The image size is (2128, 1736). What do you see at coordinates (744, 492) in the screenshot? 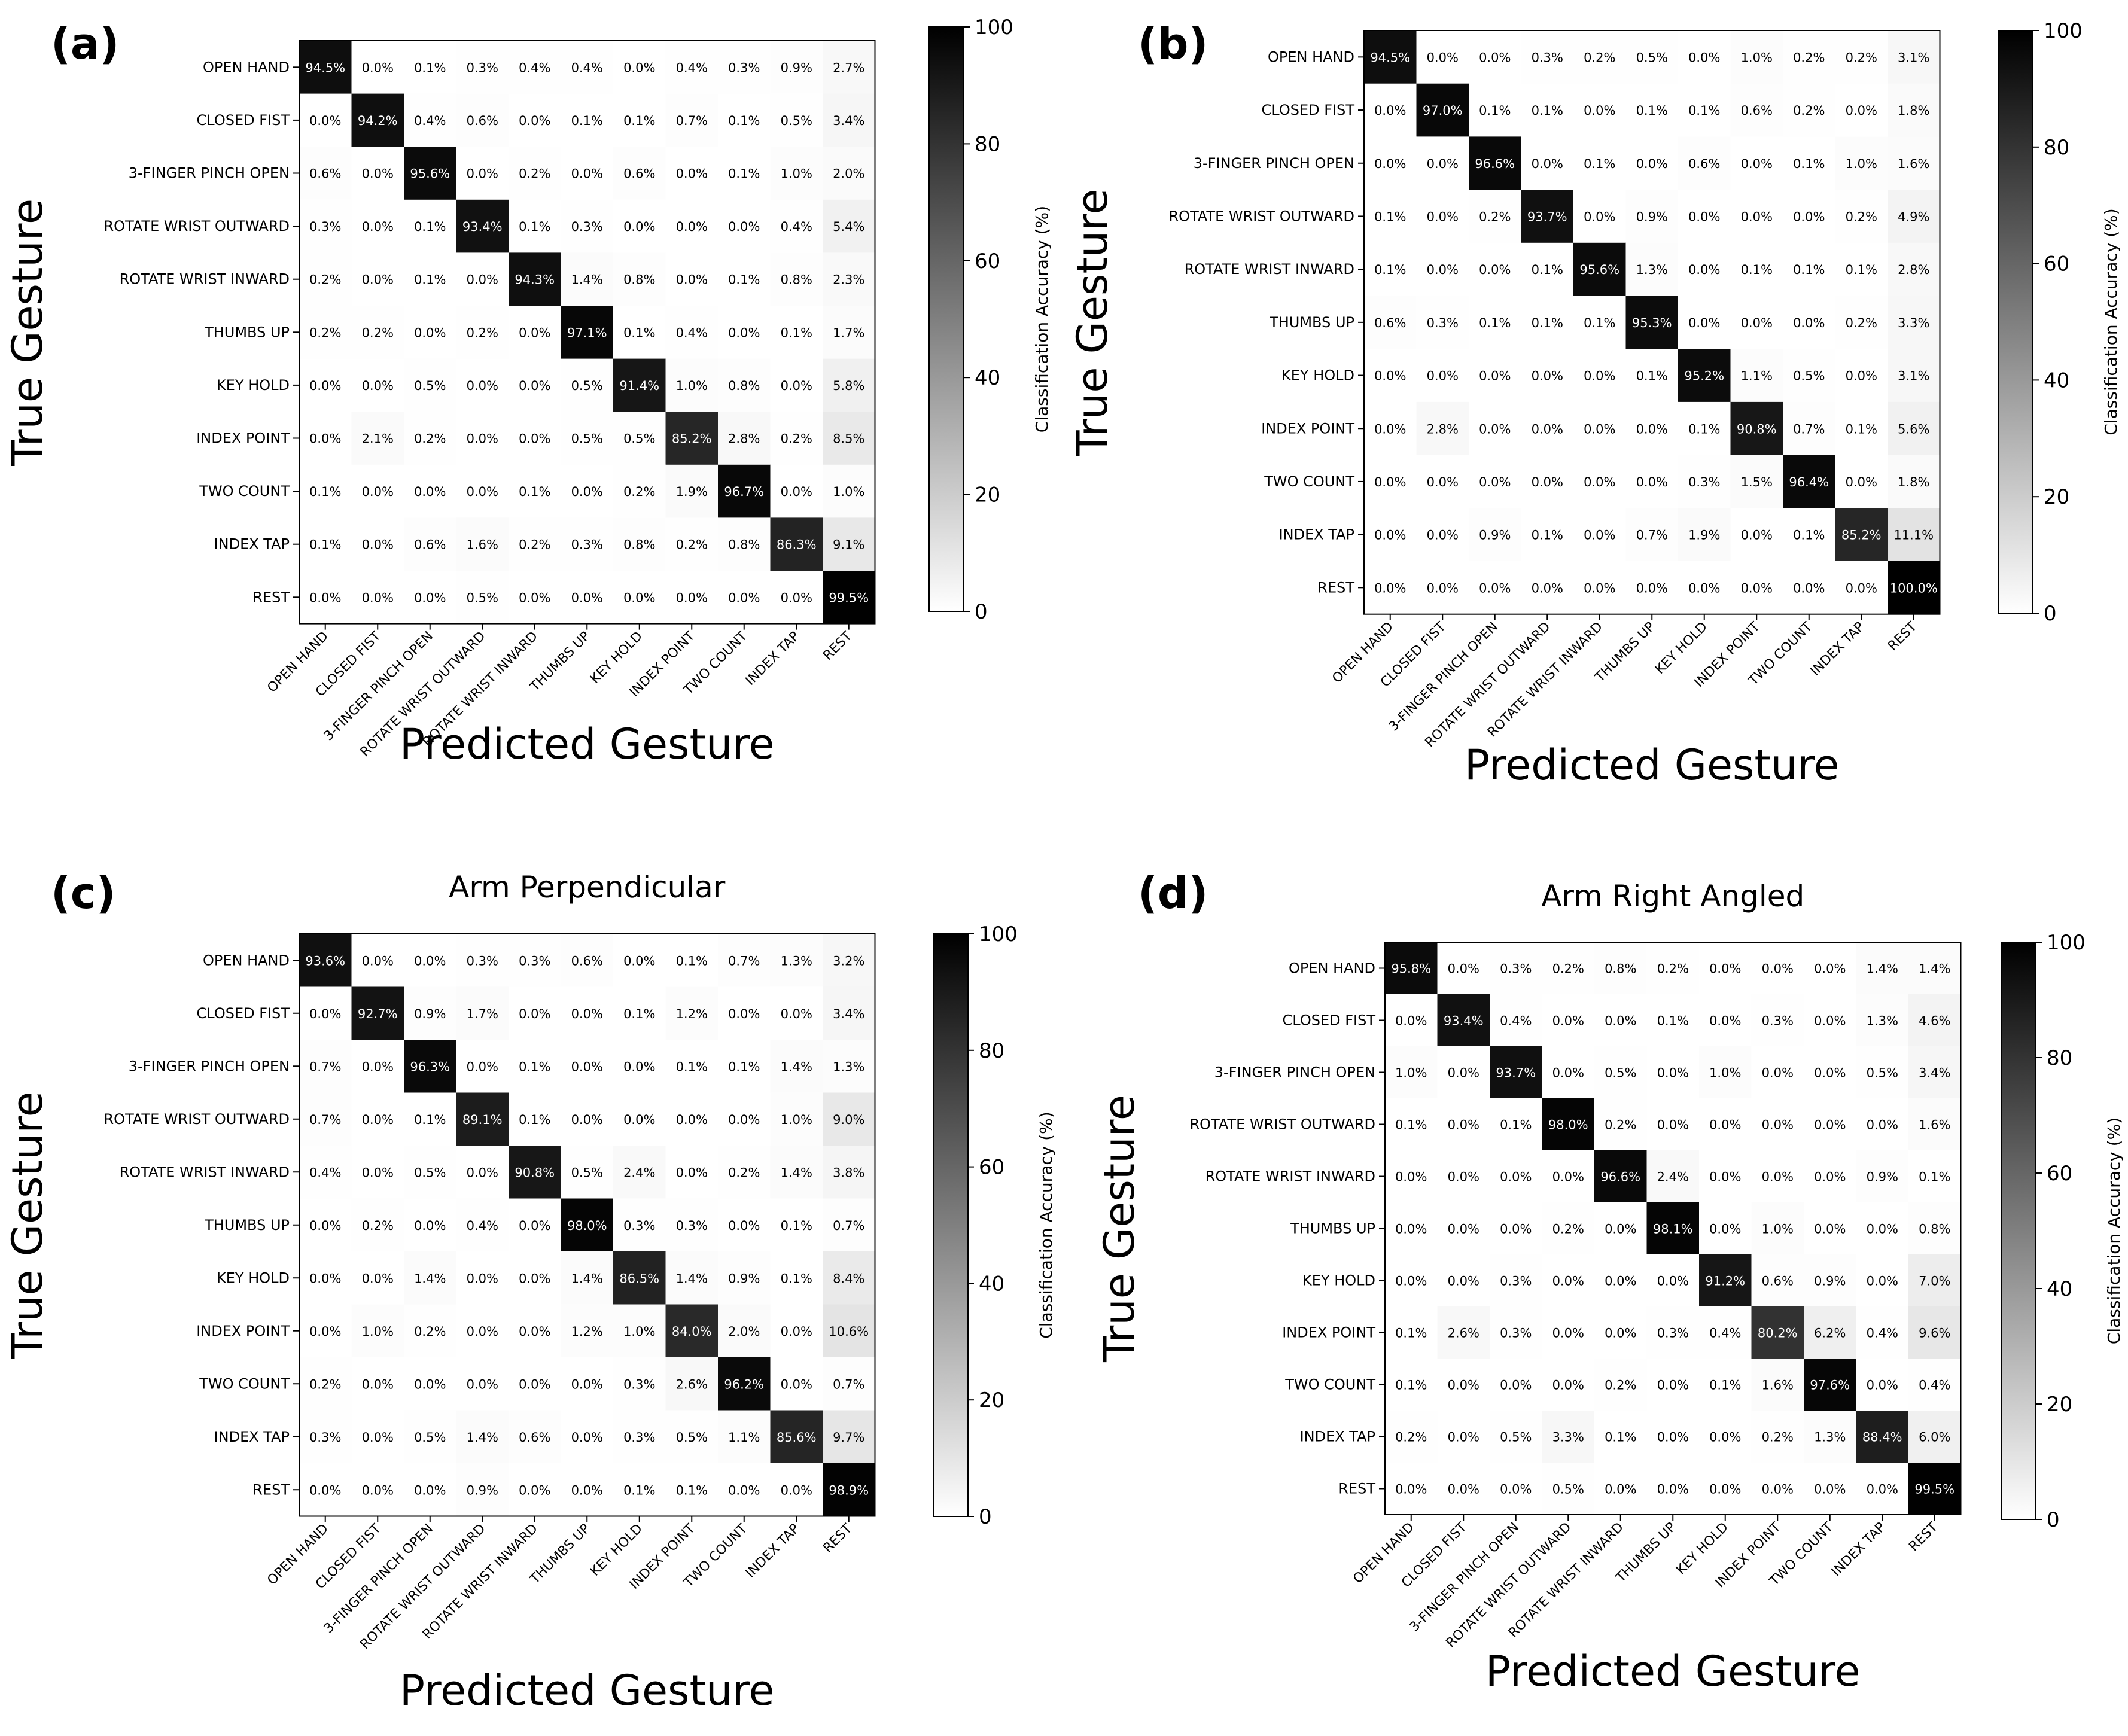
I see `cell-value-label: 96.7%` at bounding box center [744, 492].